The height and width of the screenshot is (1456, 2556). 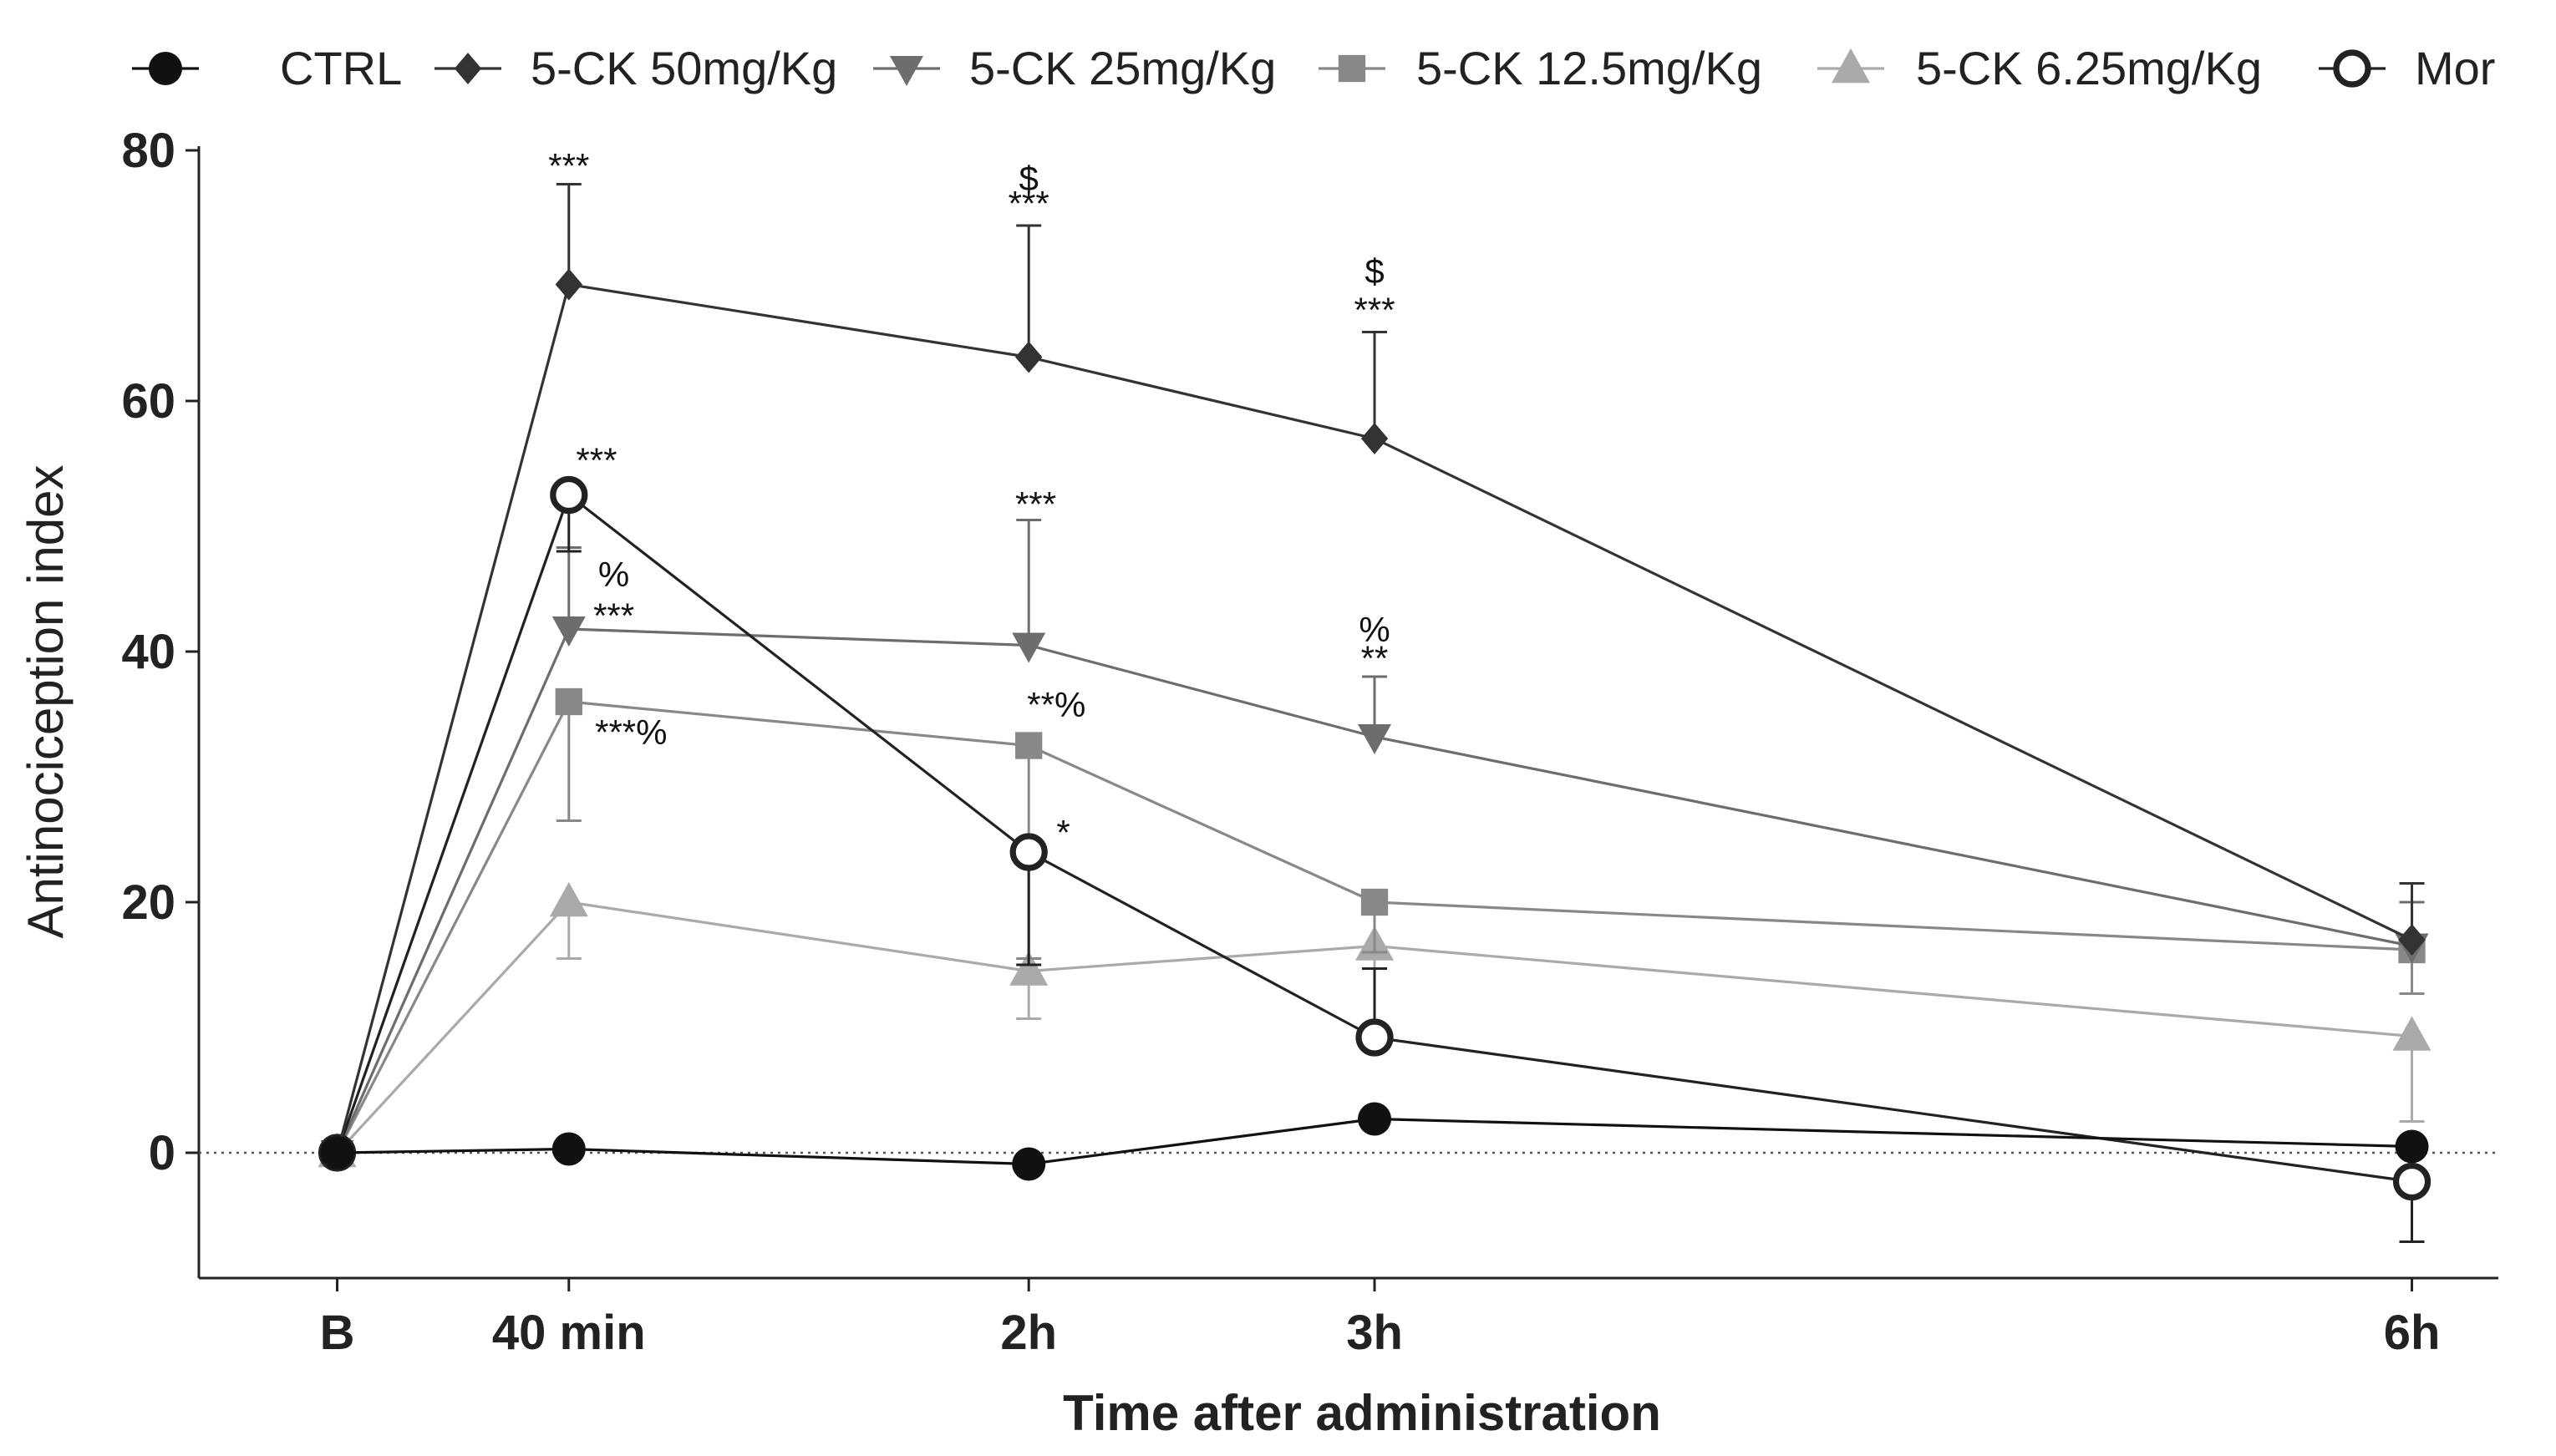 What do you see at coordinates (569, 1333) in the screenshot?
I see `x-tick-label: 40 min` at bounding box center [569, 1333].